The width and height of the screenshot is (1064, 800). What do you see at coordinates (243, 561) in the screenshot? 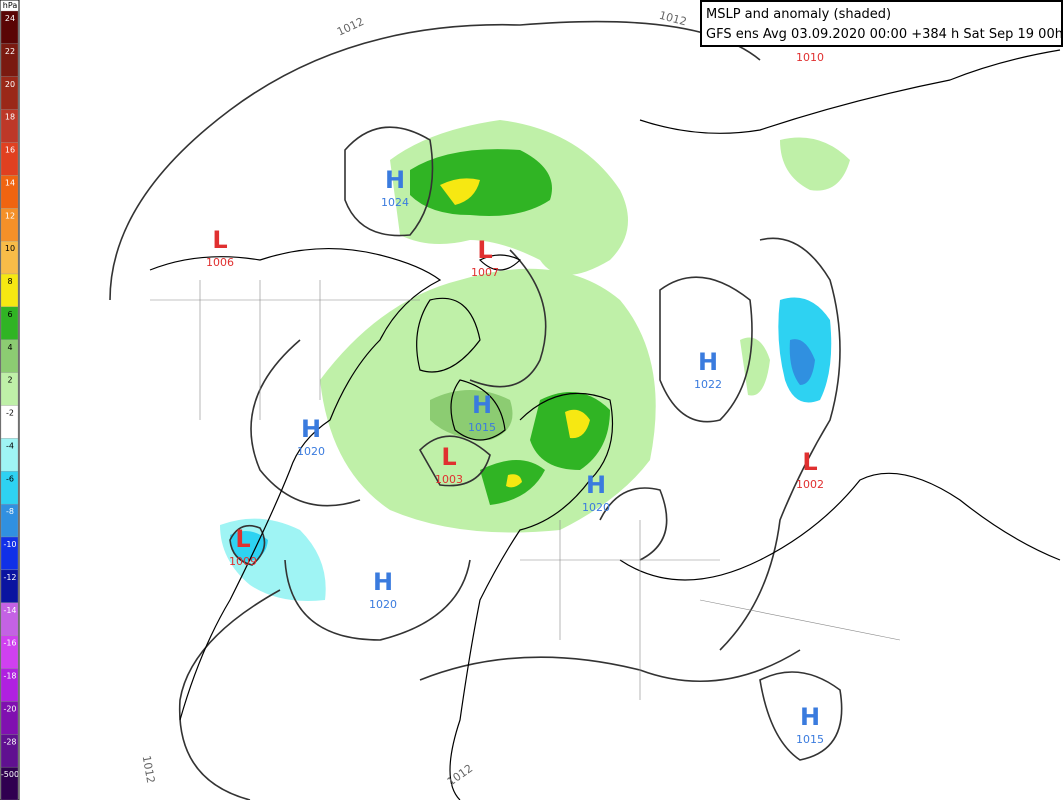
I see `center-value: 1009` at bounding box center [243, 561].